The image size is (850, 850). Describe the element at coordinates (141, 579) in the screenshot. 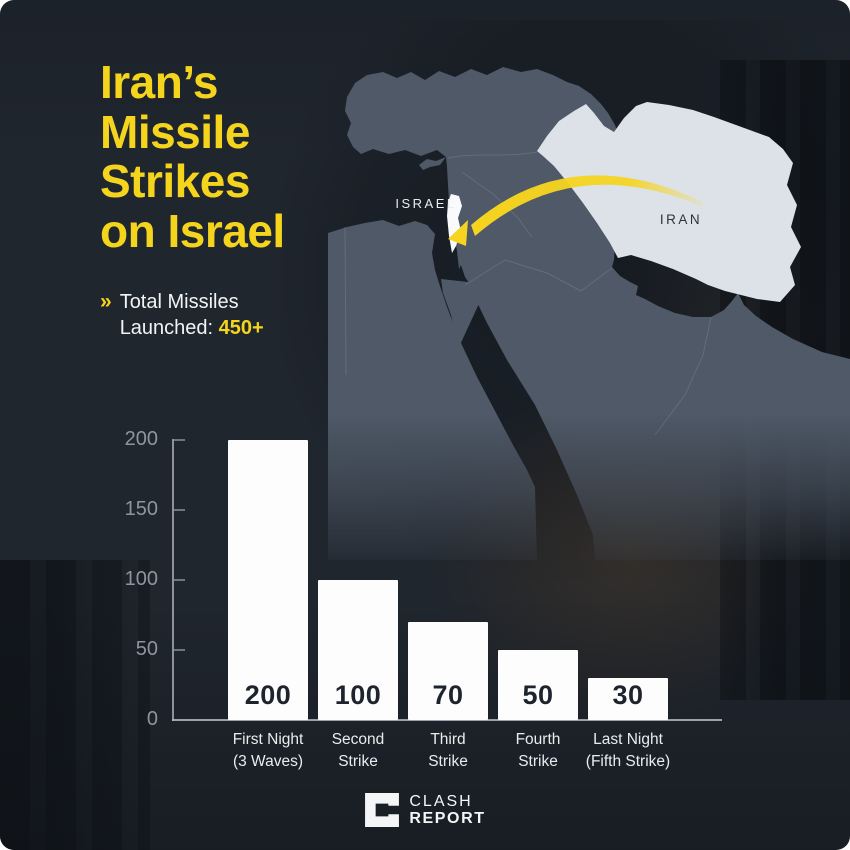

I see `y-tick-label: 100` at that location.